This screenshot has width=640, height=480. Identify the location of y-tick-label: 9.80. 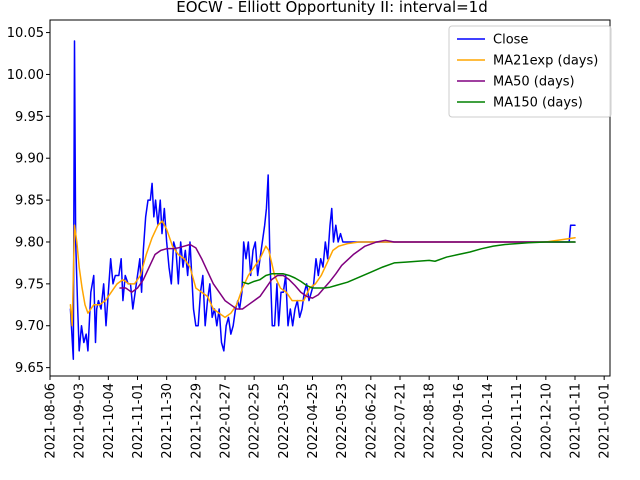
(29, 242).